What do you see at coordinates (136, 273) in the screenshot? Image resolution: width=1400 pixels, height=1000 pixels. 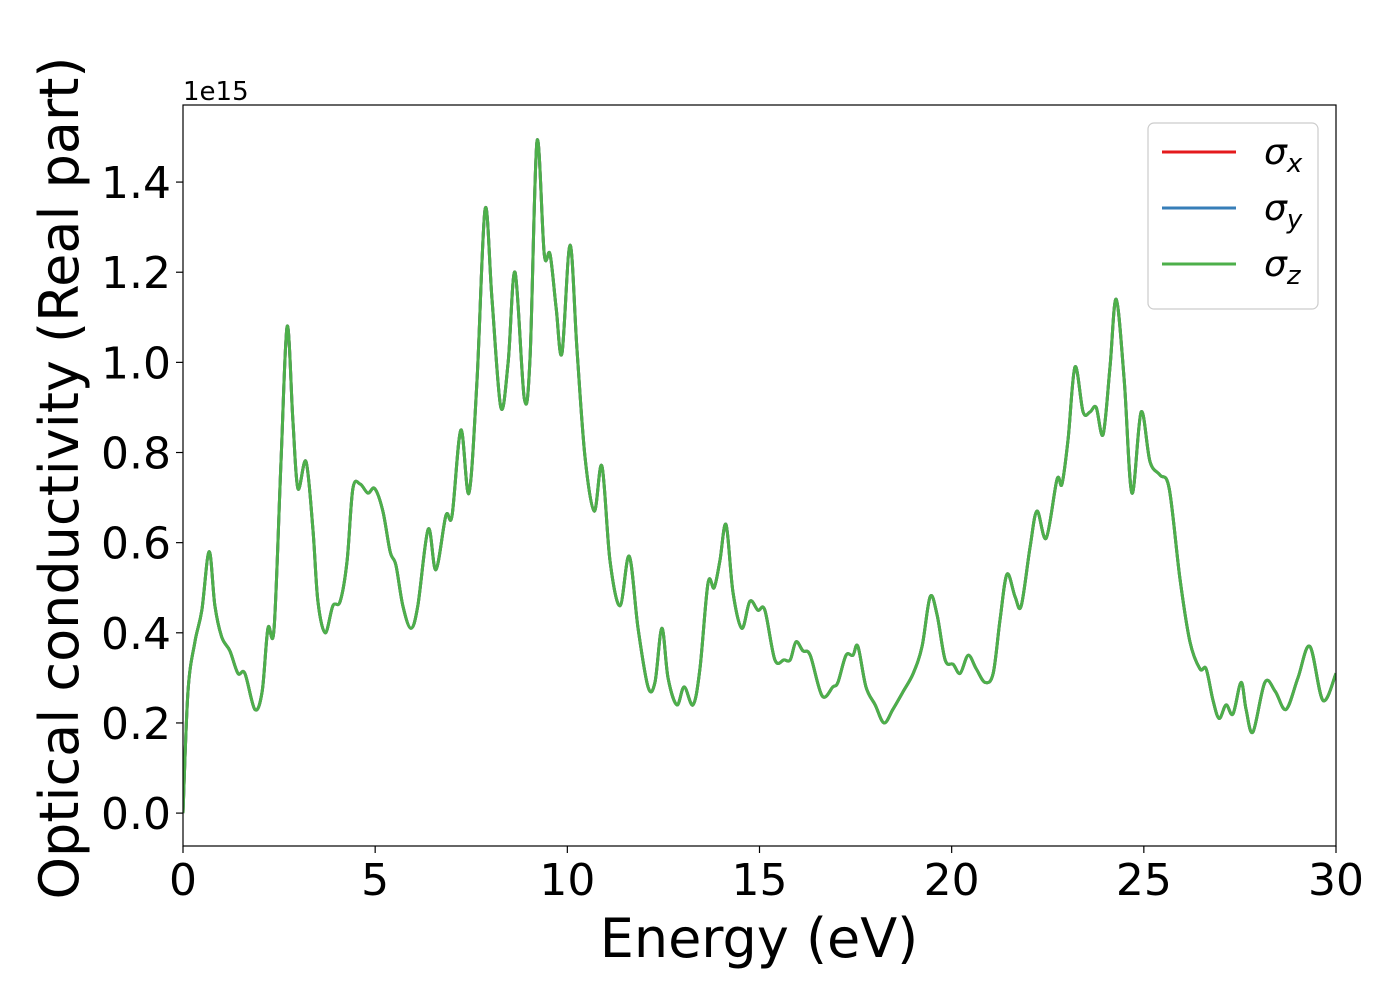 I see `y-tick-label: 1.2` at bounding box center [136, 273].